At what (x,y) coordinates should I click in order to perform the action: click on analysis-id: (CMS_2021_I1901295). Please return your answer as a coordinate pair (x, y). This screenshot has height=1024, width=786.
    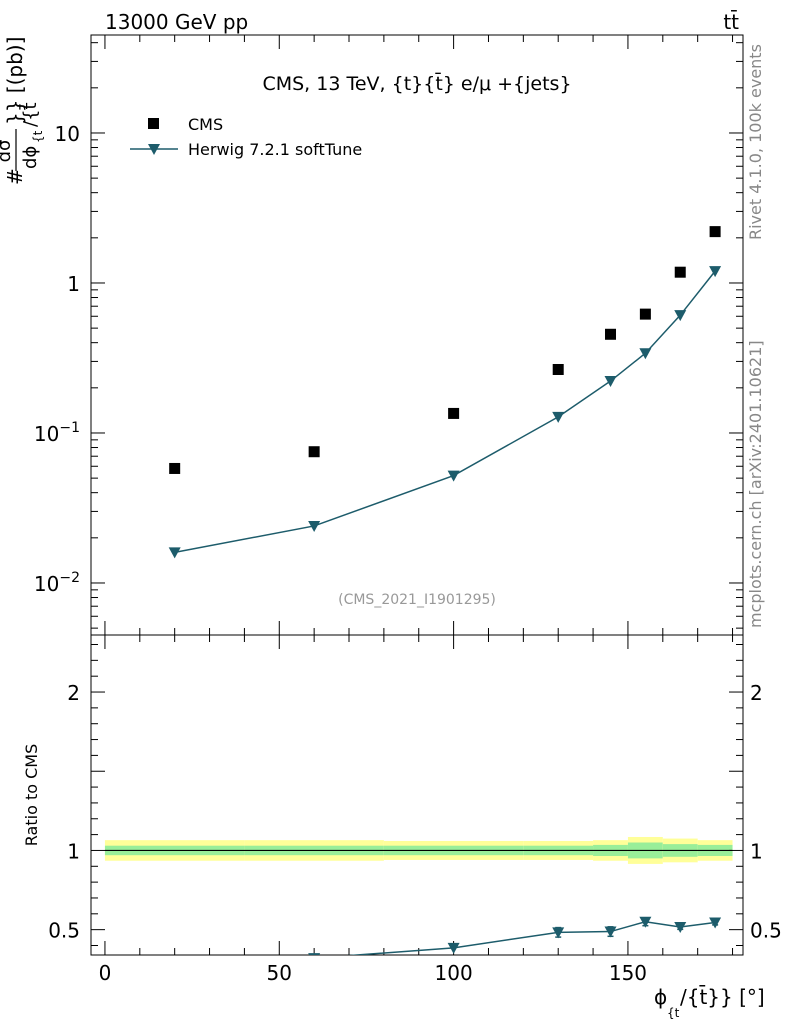
    Looking at the image, I should click on (417, 600).